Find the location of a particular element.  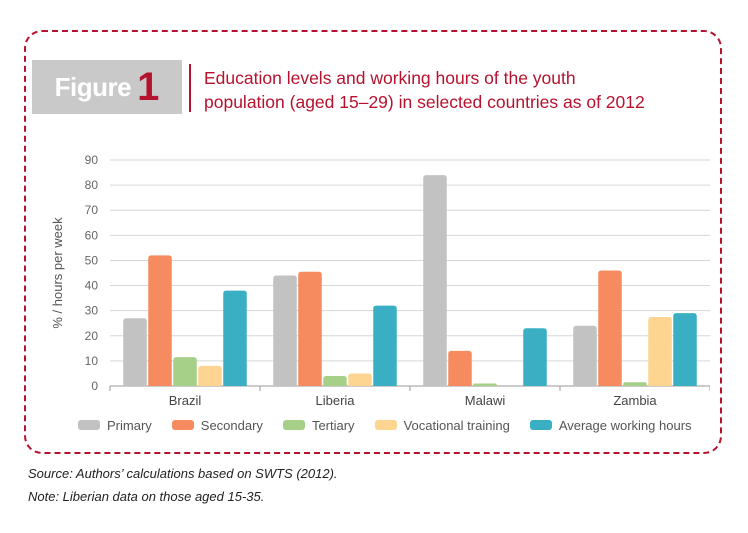

bar-brazil-tertiary is located at coordinates (185, 371).